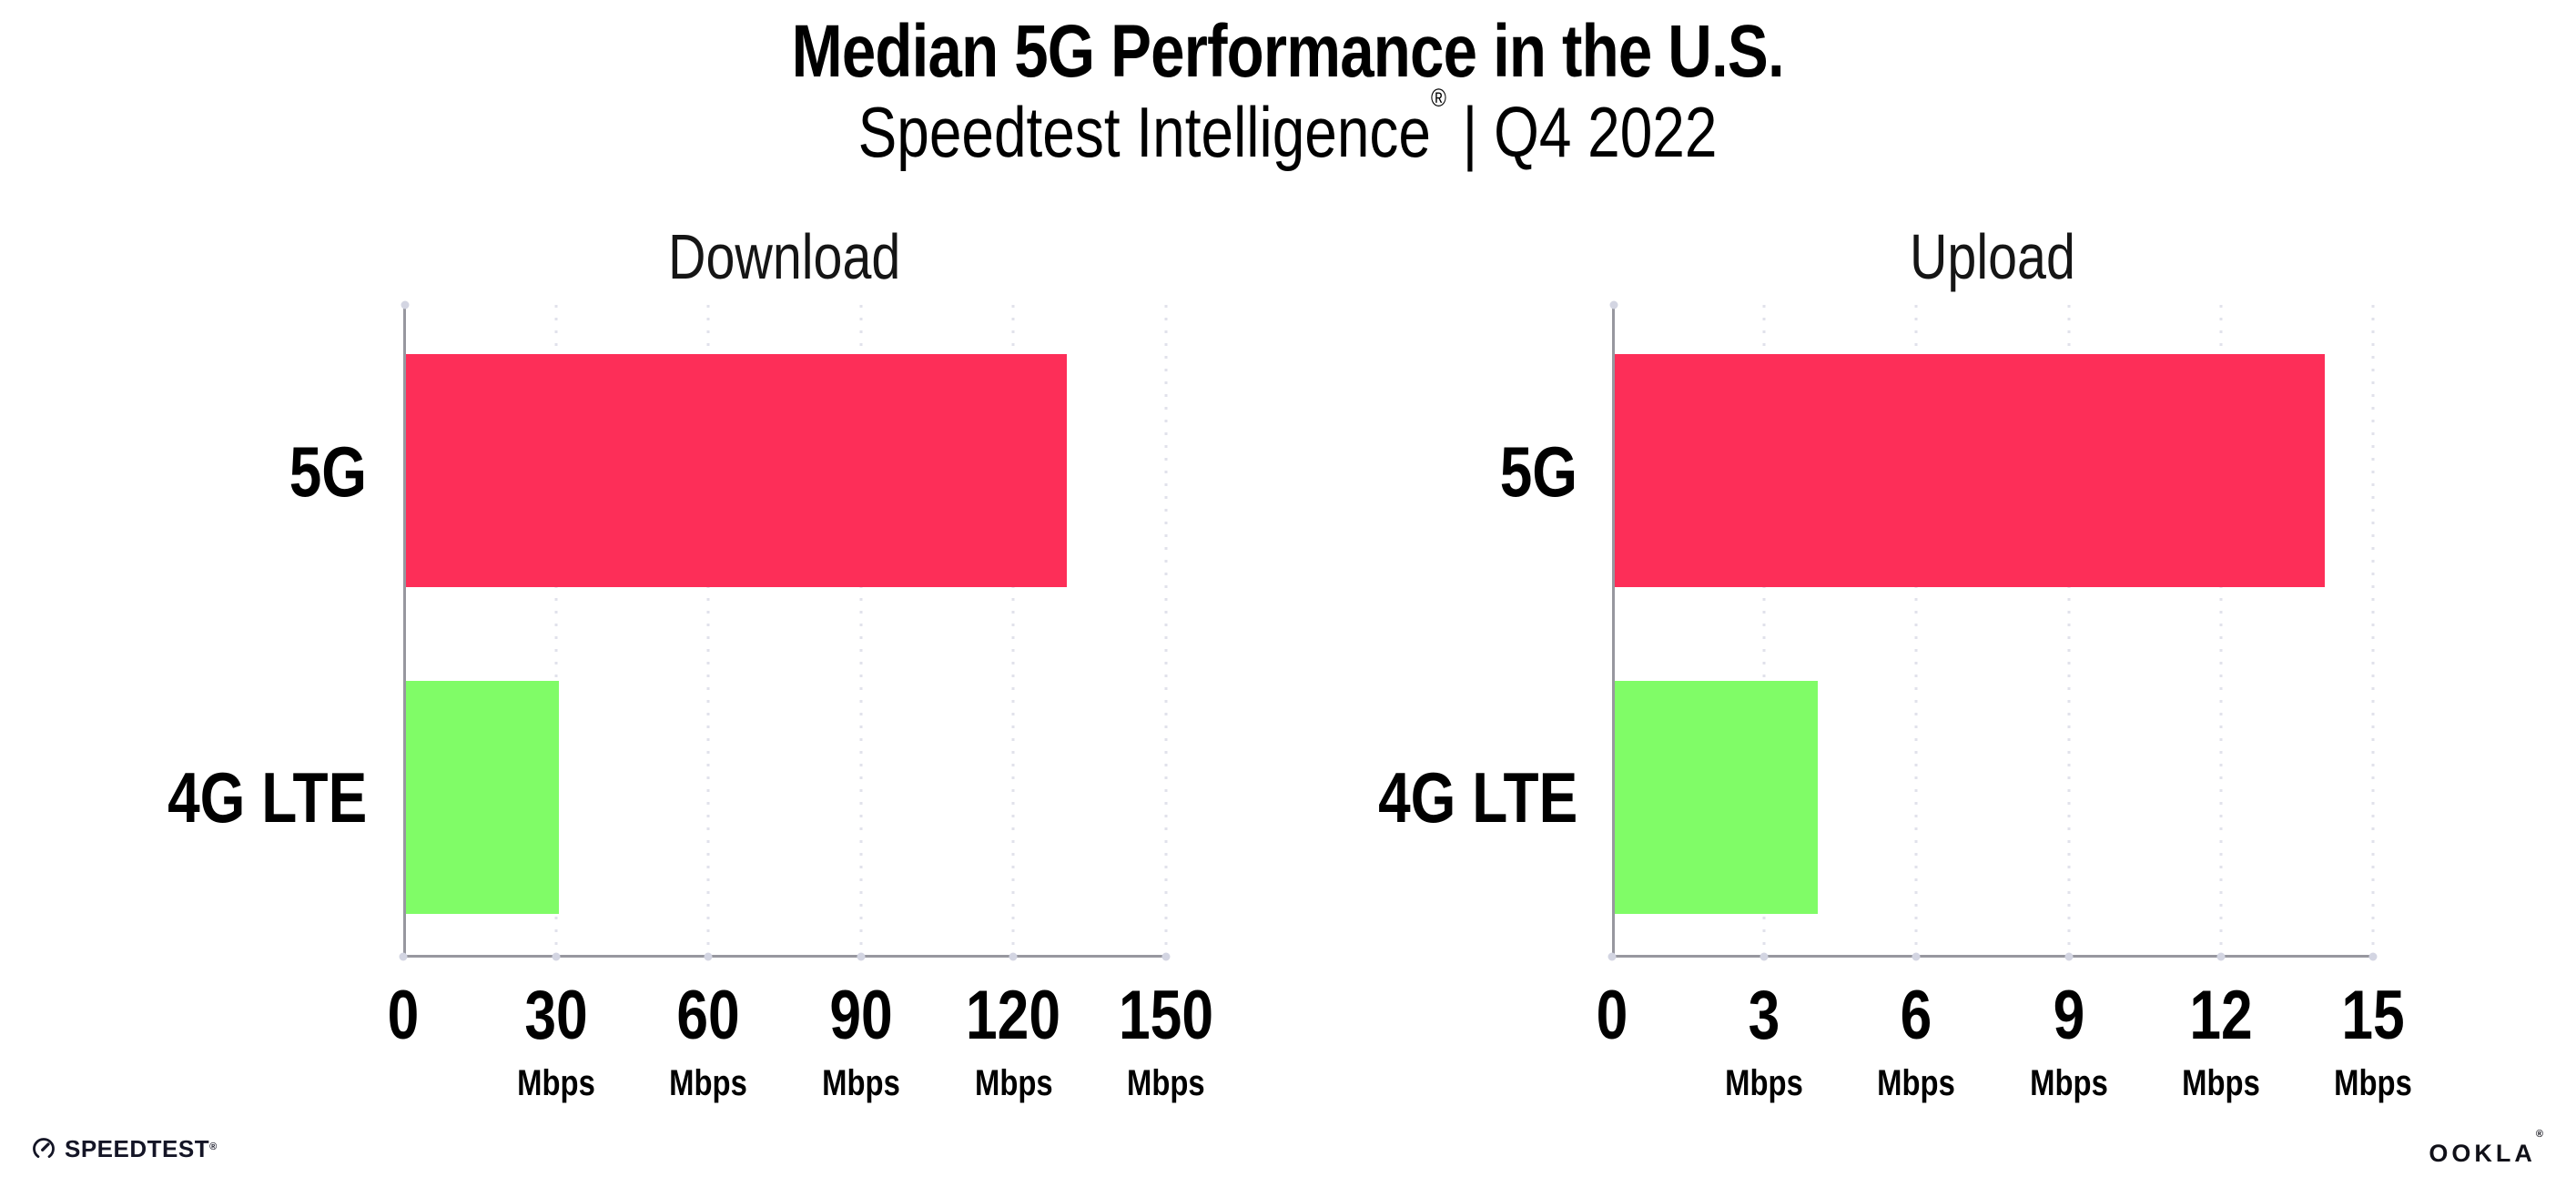 Image resolution: width=2576 pixels, height=1197 pixels. Describe the element at coordinates (1439, 98) in the screenshot. I see `registered-mark: ®` at that location.